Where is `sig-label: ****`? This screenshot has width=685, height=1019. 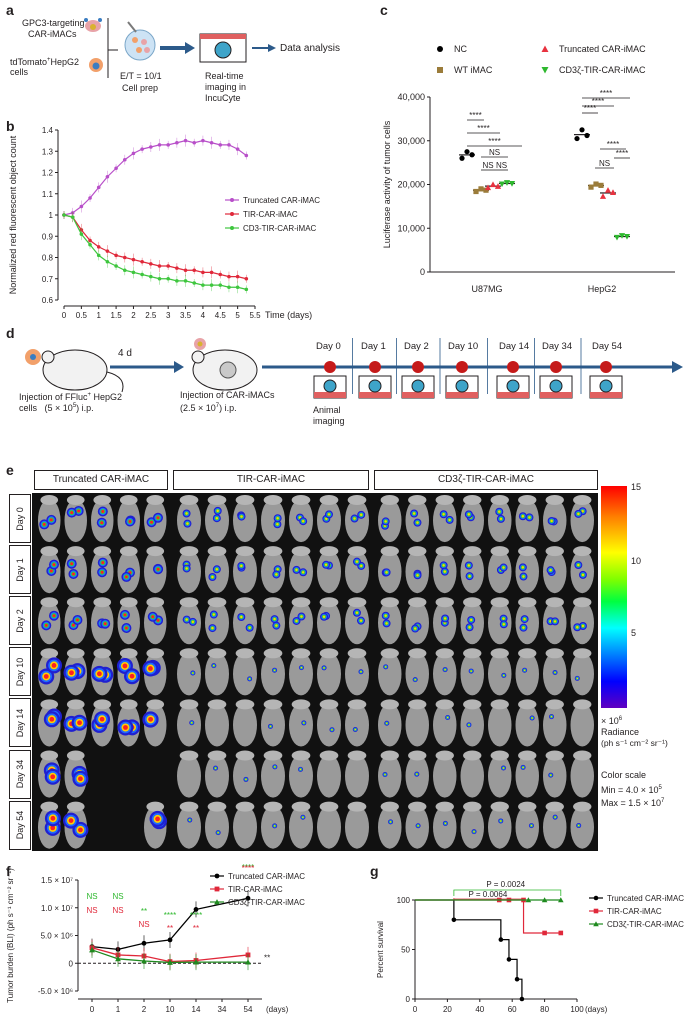 sig-label: **** is located at coordinates (598, 101).